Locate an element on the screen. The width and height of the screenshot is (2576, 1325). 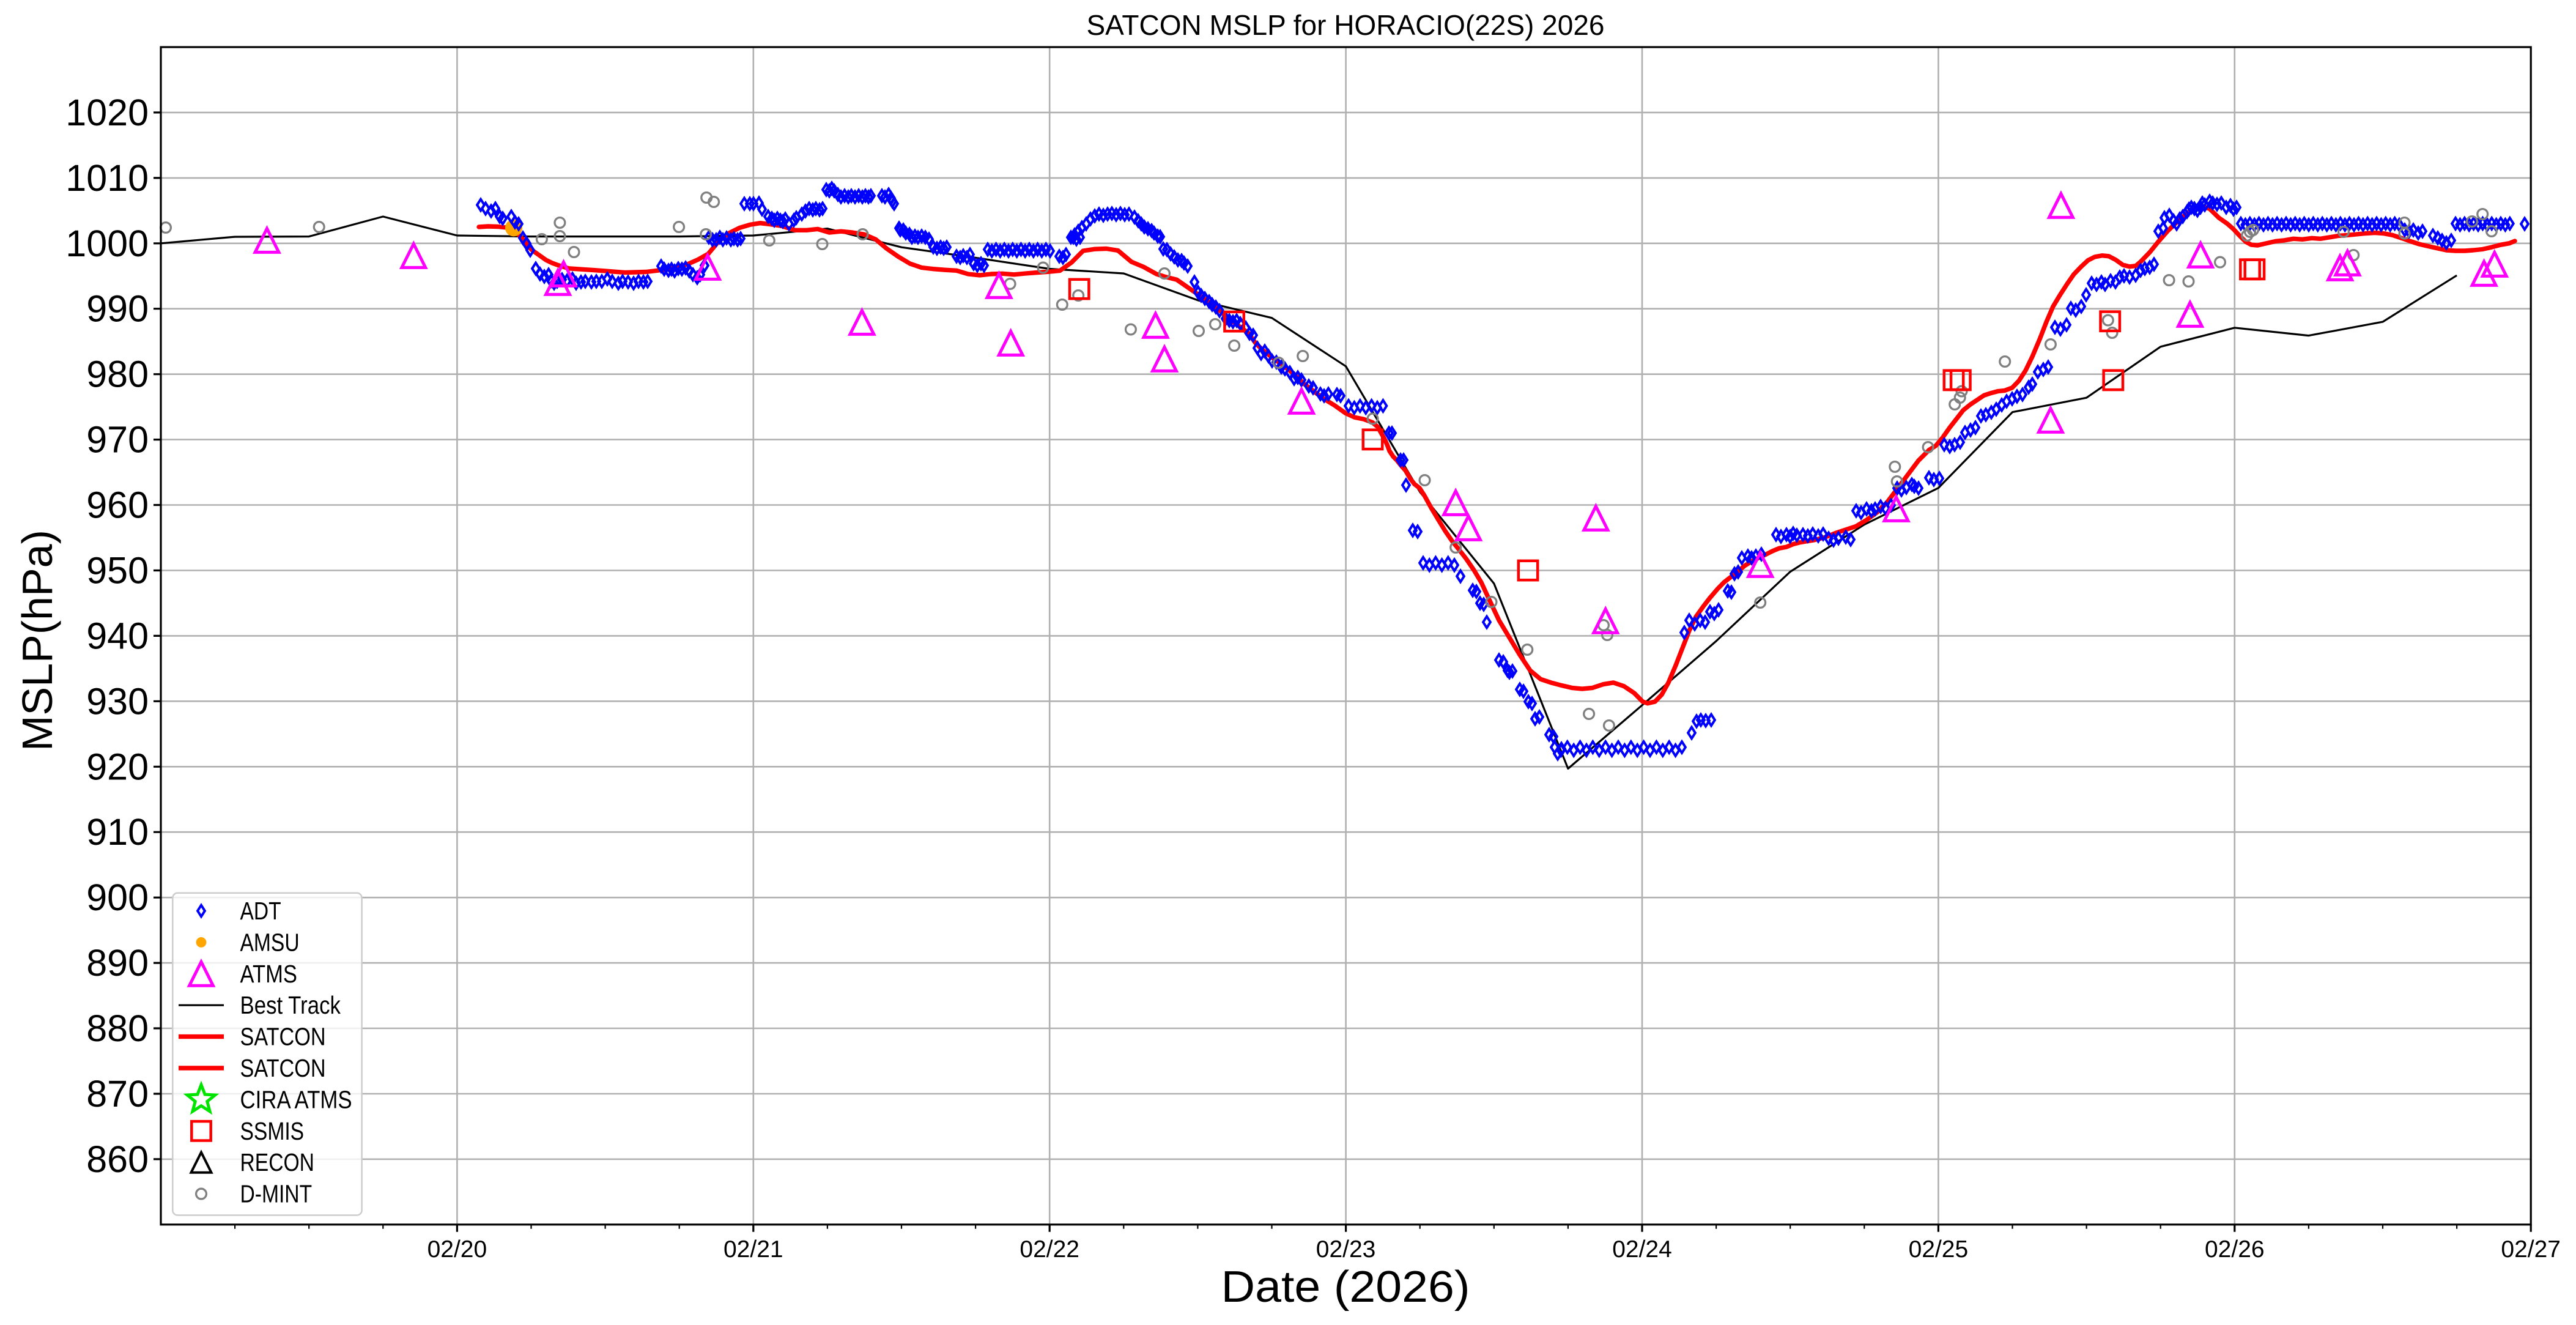
svg-text:SATCON MSLP for HORACIO(22S) 2: SATCON MSLP for HORACIO(22S) 2026 is located at coordinates (1345, 25).